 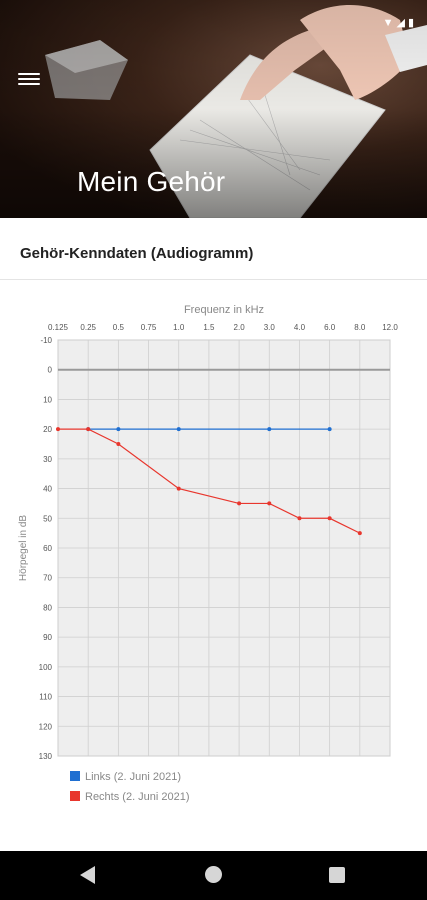 I want to click on y-tick-label: 10, so click(x=47, y=399).